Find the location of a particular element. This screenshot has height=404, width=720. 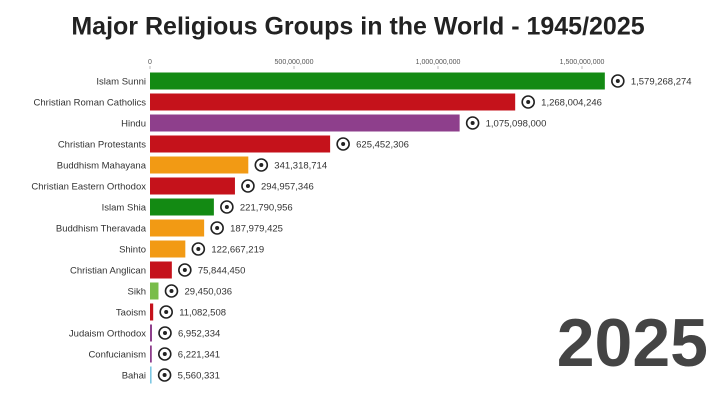

category-label: Taoism is located at coordinates (131, 313).